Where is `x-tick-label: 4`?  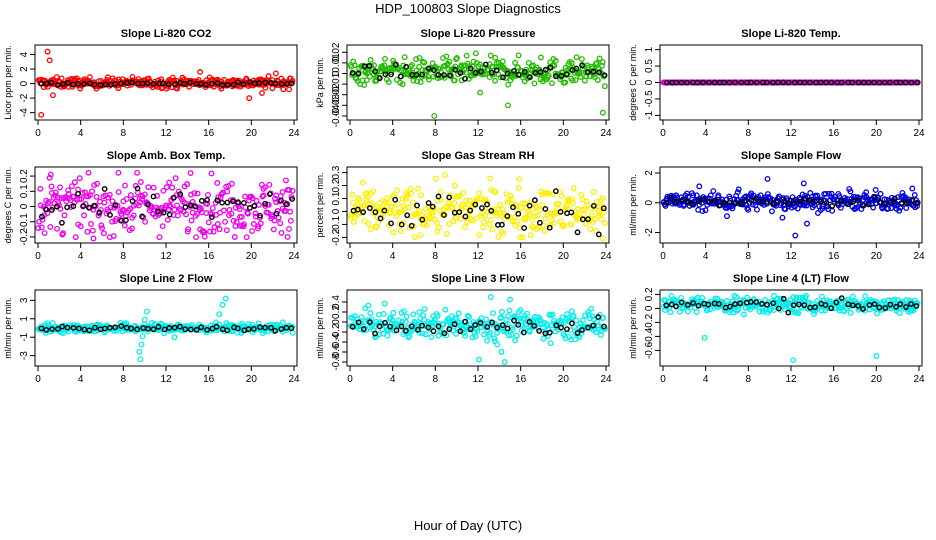
x-tick-label: 4 is located at coordinates (81, 133).